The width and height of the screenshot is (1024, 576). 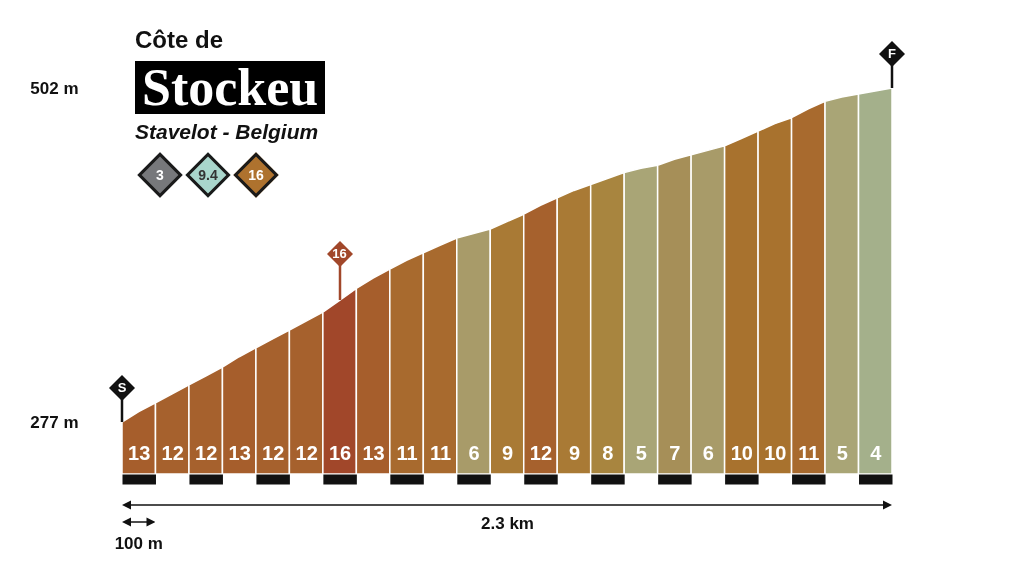 I want to click on text: 100 m, so click(x=138, y=544).